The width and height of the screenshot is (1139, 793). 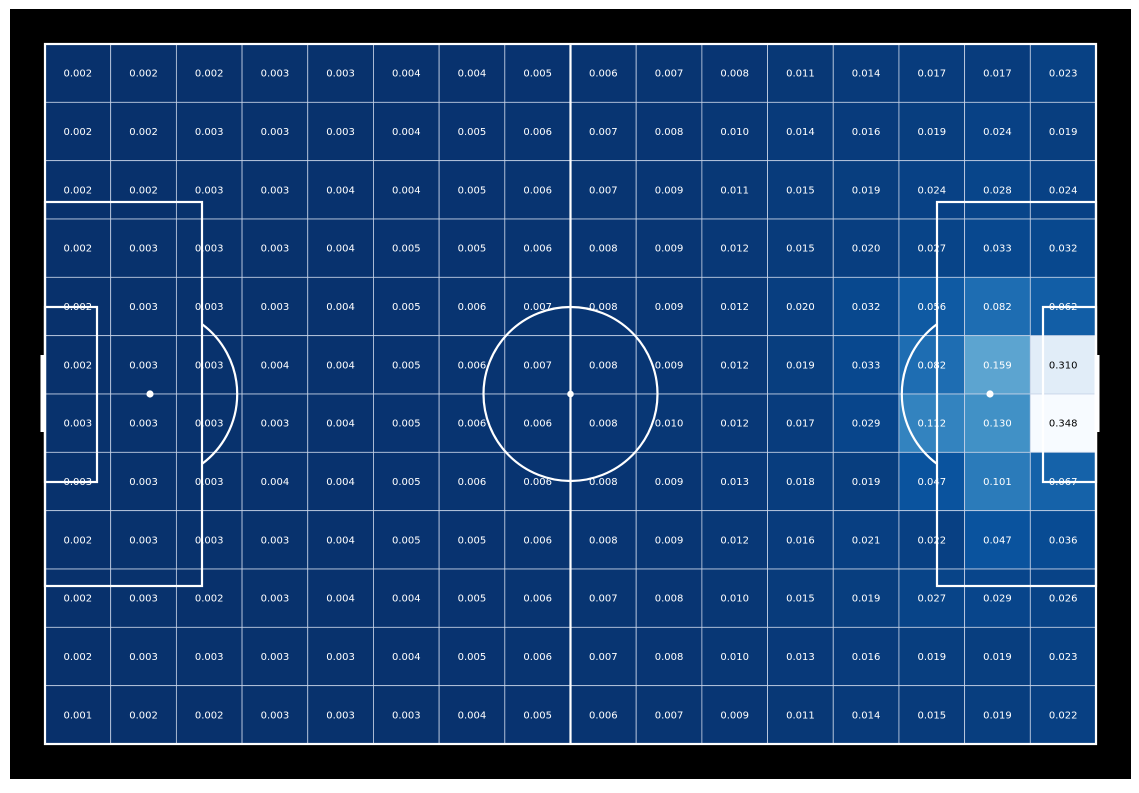 What do you see at coordinates (931, 482) in the screenshot?
I see `heatmap-value-label: 0.047` at bounding box center [931, 482].